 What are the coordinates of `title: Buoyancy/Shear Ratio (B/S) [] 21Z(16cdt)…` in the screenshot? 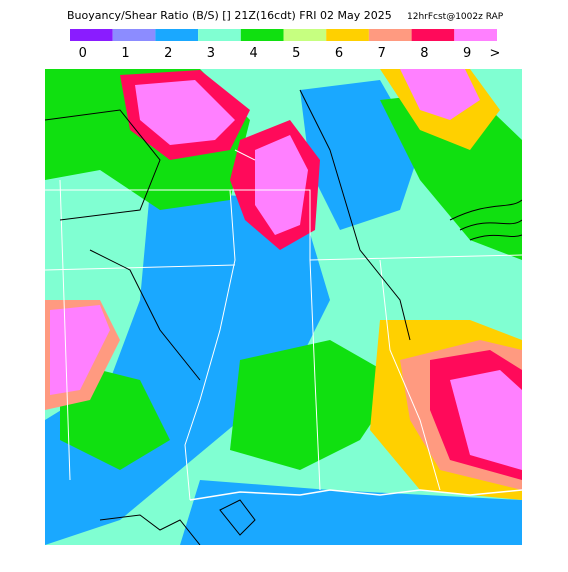 It's located at (229, 15).